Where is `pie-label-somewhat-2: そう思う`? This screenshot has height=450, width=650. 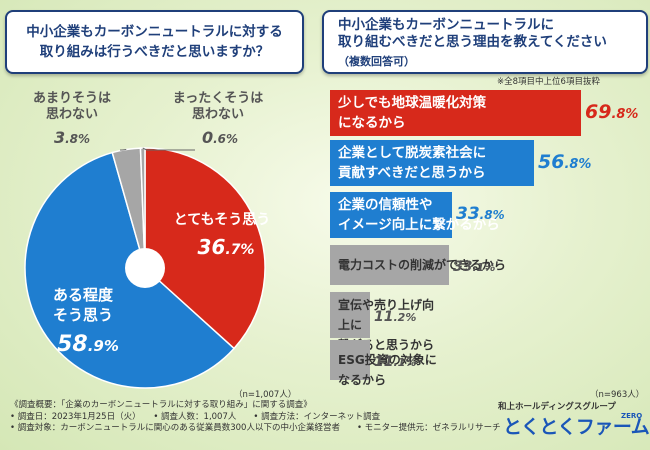 pie-label-somewhat-2: そう思う is located at coordinates (83, 315).